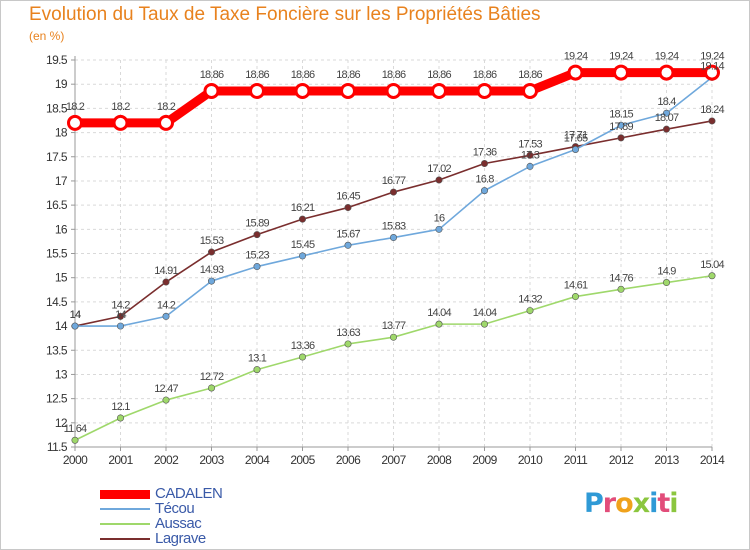 This screenshot has width=750, height=550. Describe the element at coordinates (200, 508) in the screenshot. I see `legend-item-tecou: Técou` at that location.